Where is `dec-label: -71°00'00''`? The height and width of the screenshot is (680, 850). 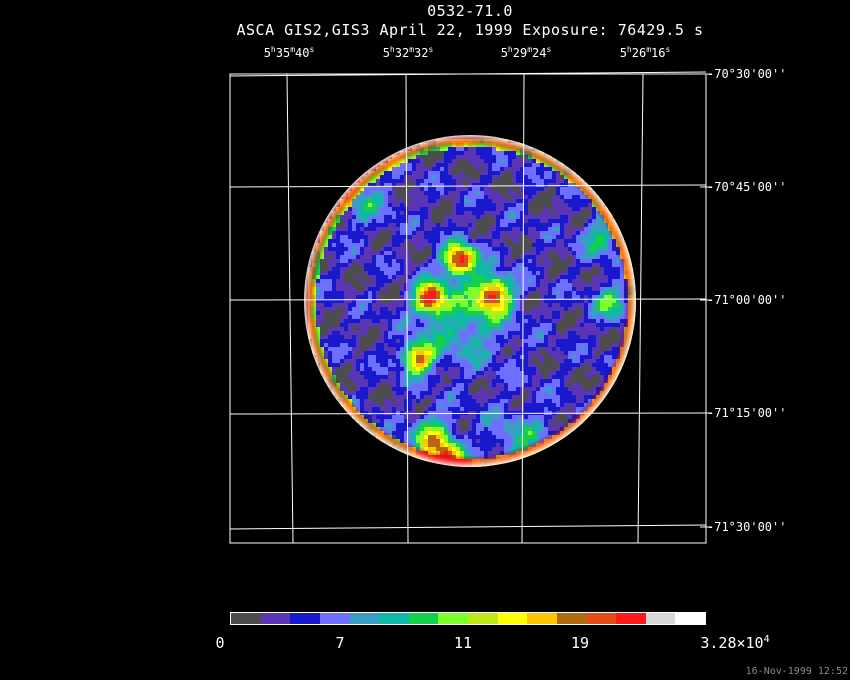
dec-label: -71°00'00'' is located at coordinates (747, 300).